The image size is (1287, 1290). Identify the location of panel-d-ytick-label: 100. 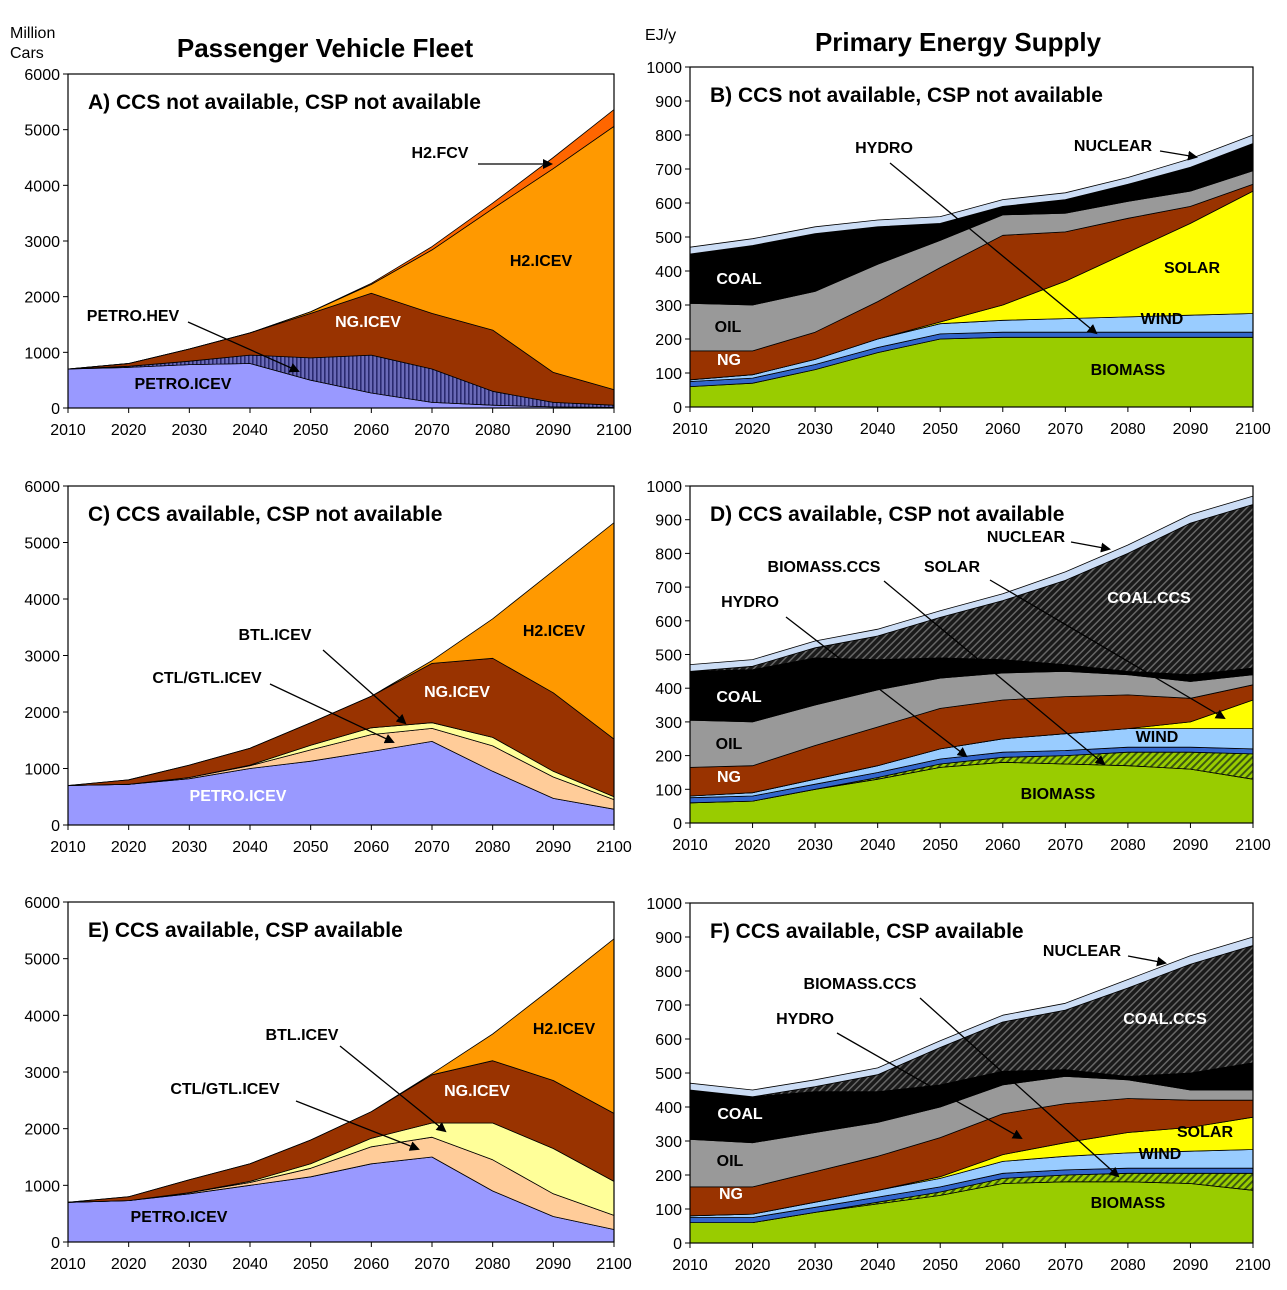
(668, 790).